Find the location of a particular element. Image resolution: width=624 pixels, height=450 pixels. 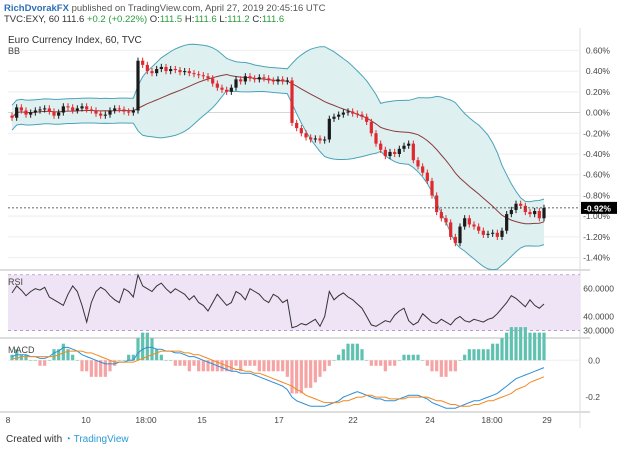

price-tick-label: -1.20% is located at coordinates (596, 237).